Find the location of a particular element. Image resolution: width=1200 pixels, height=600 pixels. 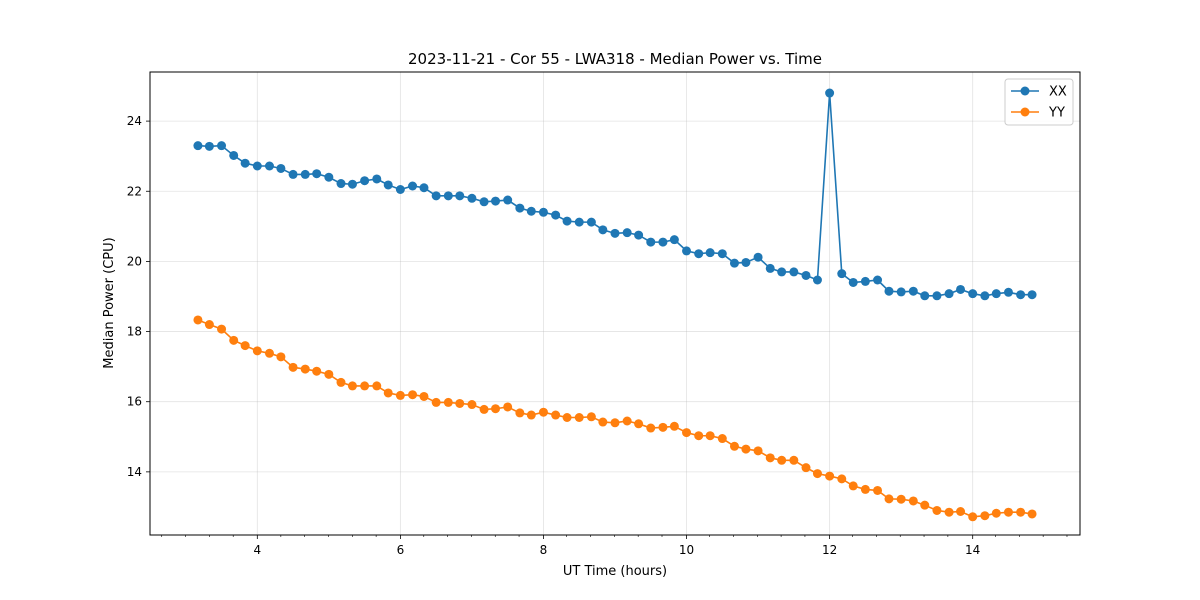

x-tick-label: 10 is located at coordinates (686, 550).